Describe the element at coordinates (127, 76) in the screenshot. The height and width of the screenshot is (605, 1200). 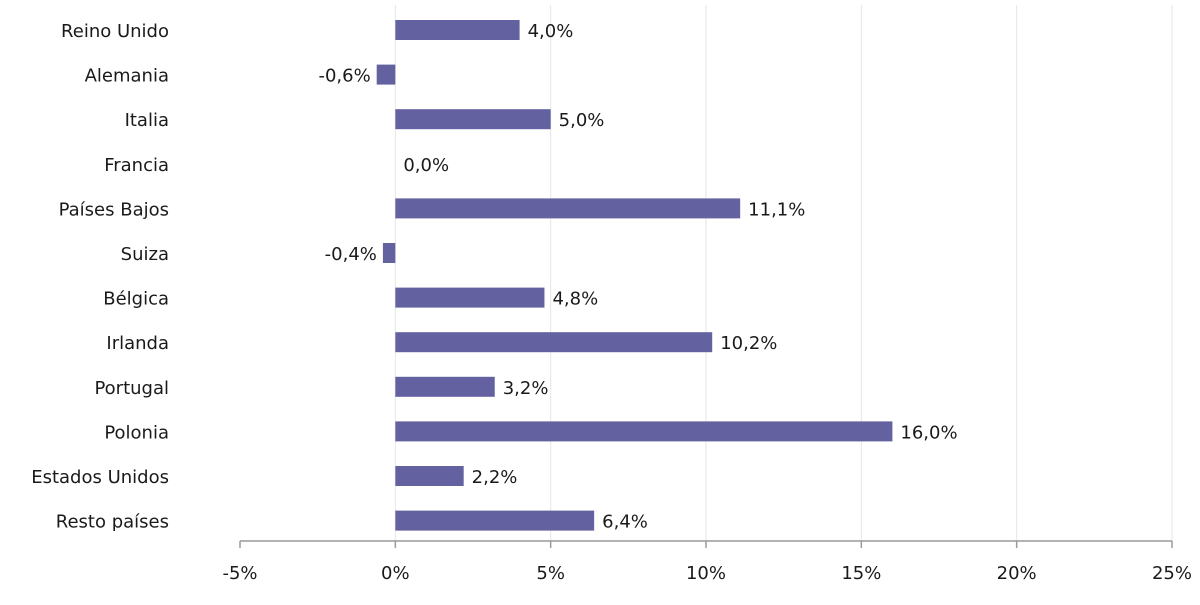
I see `category-label: Alemania` at that location.